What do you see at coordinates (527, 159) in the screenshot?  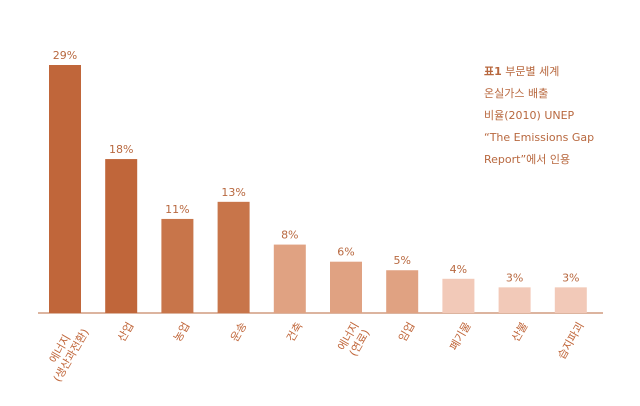 I see `annotation-text: Report”에서 인용` at bounding box center [527, 159].